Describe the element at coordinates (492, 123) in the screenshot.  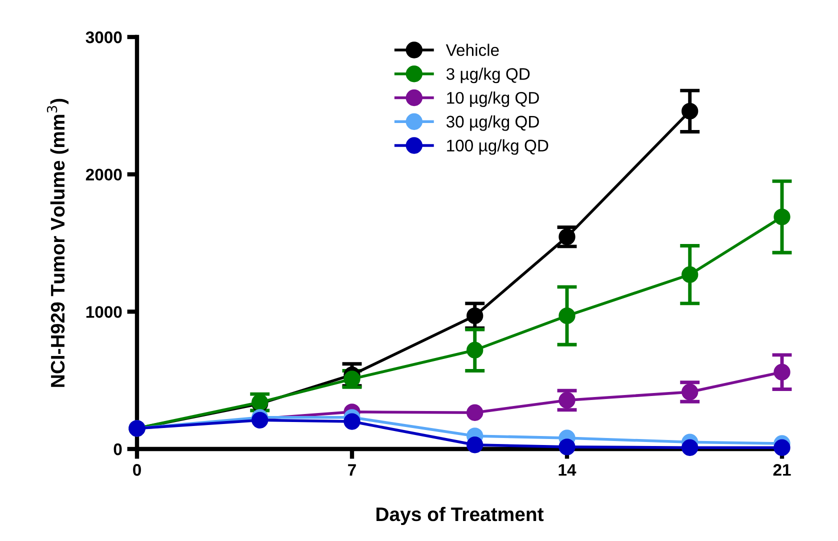
I see `legend-label: 30 µg/kg QD` at that location.